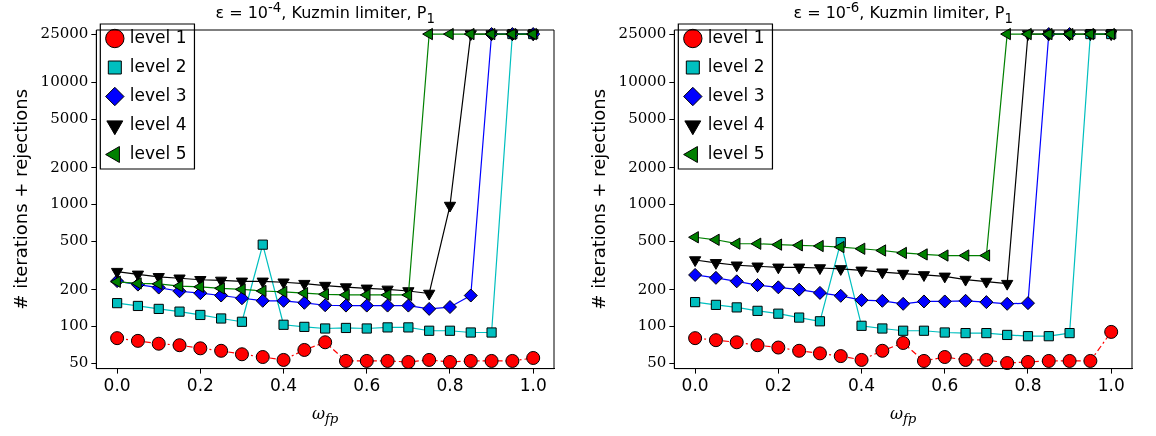 The width and height of the screenshot is (1156, 436). What do you see at coordinates (903, 13) in the screenshot?
I see `chart-title: ε = 10$^{-6}$, Kuzmin limiter, P$_{1}$` at bounding box center [903, 13].